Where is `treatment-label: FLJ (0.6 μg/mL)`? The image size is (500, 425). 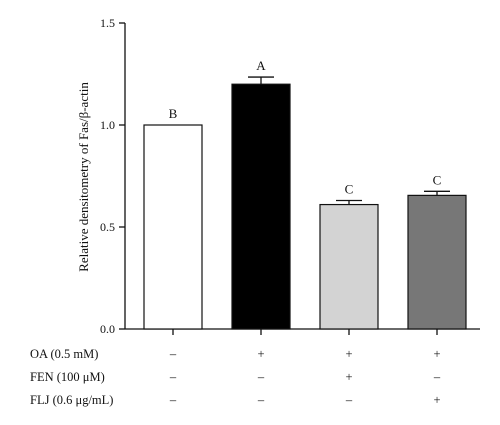
treatment-label: FLJ (0.6 μg/mL) is located at coordinates (71, 400).